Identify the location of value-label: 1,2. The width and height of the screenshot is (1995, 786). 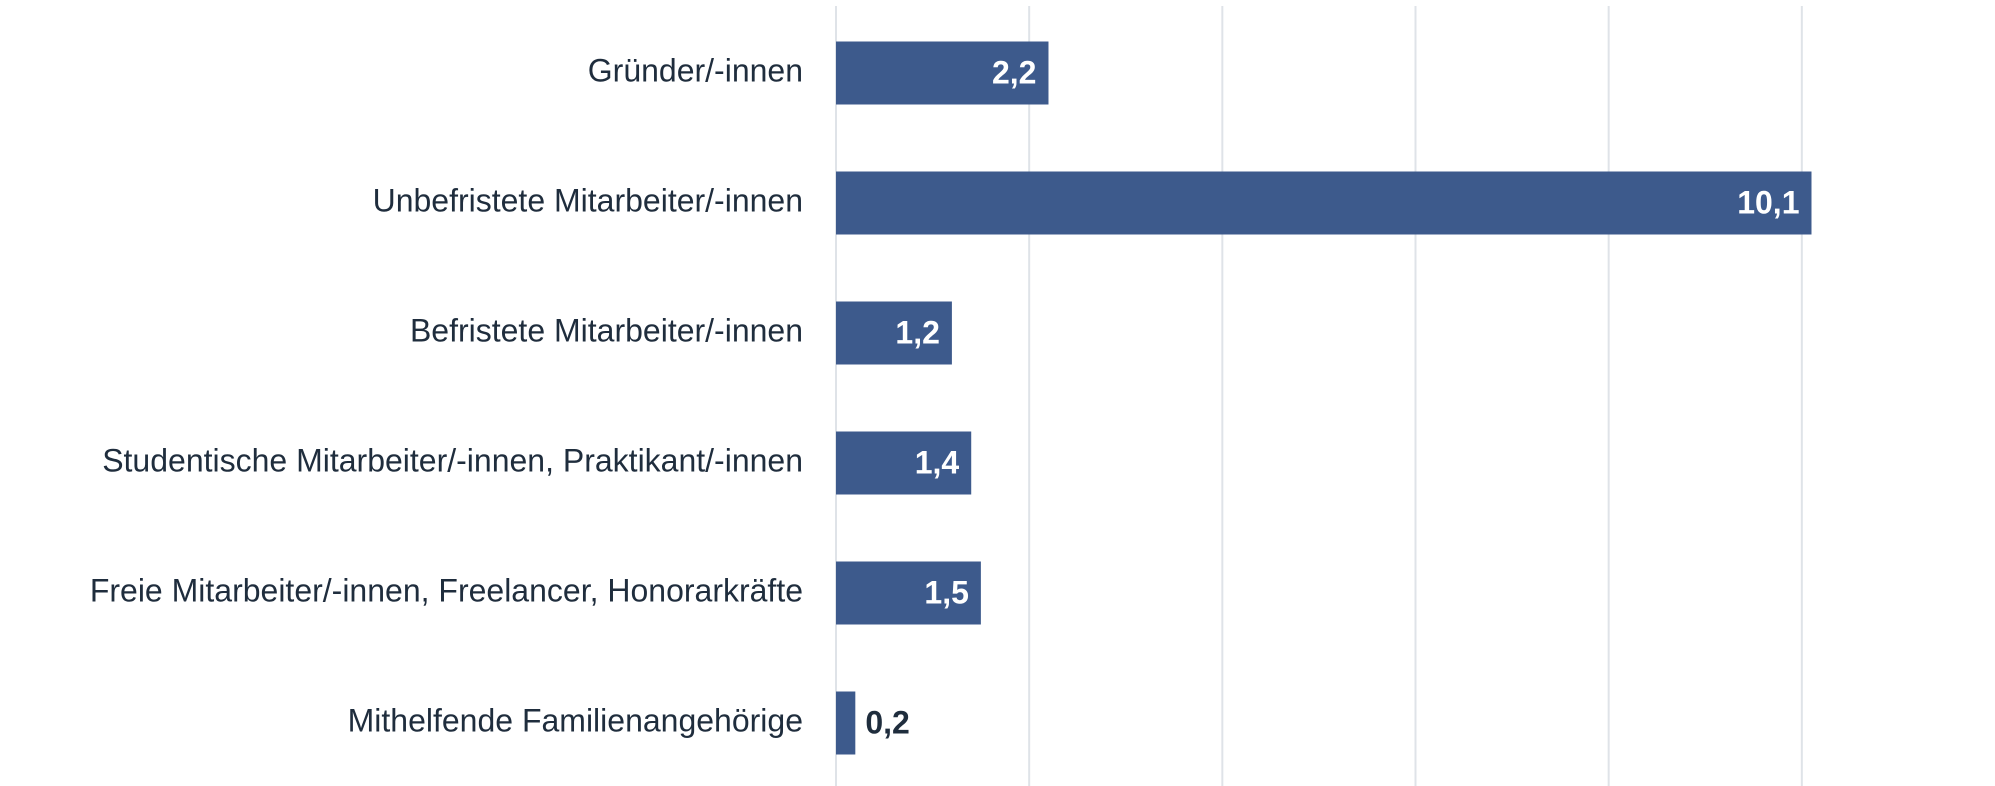
(917, 332).